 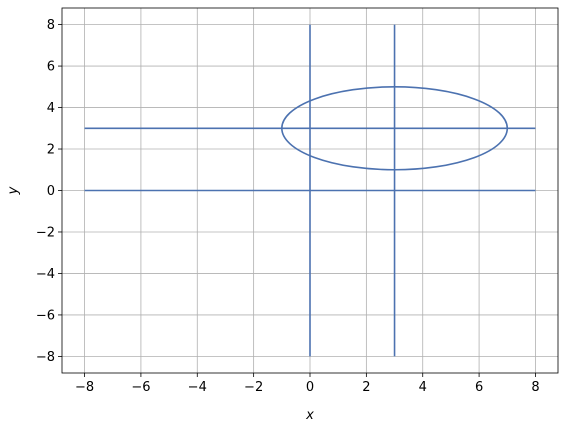 I want to click on y-tick-label: −4, so click(x=45, y=274).